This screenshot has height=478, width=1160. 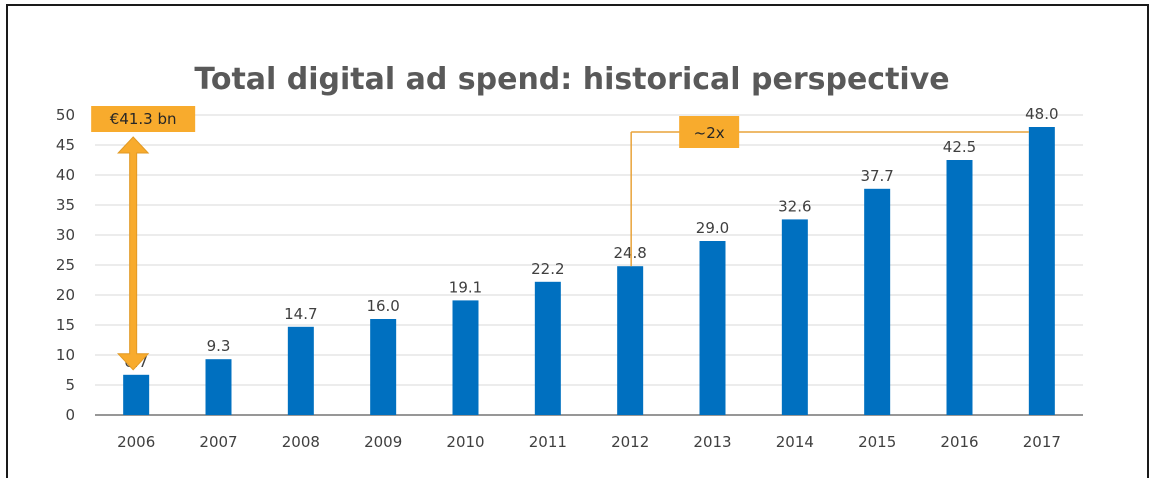 I want to click on value-label: 29.0, so click(x=712, y=228).